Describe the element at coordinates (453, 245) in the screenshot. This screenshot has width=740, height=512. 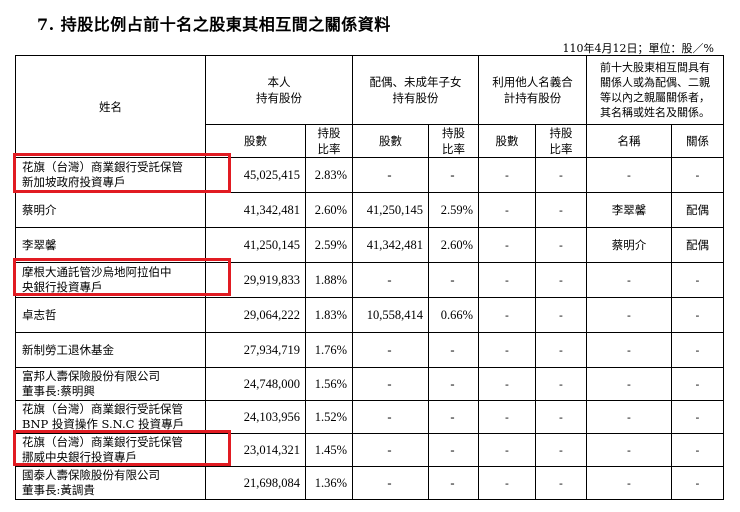
I see `spouse-ratio-cell: 2.60%` at that location.